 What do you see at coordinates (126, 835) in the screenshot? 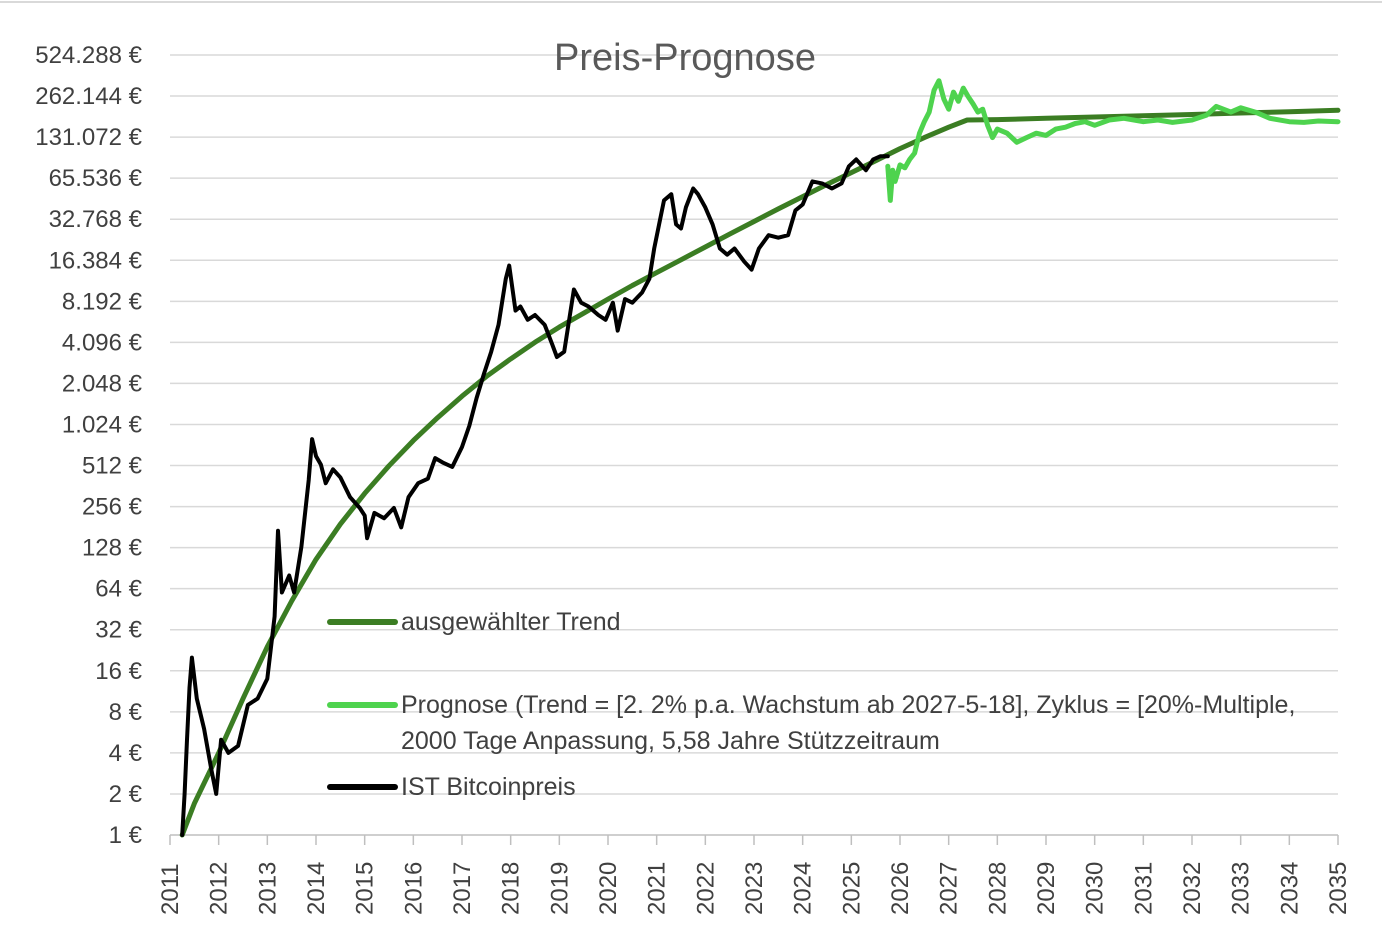
I see `y-tick-label: 1 €` at bounding box center [126, 835].